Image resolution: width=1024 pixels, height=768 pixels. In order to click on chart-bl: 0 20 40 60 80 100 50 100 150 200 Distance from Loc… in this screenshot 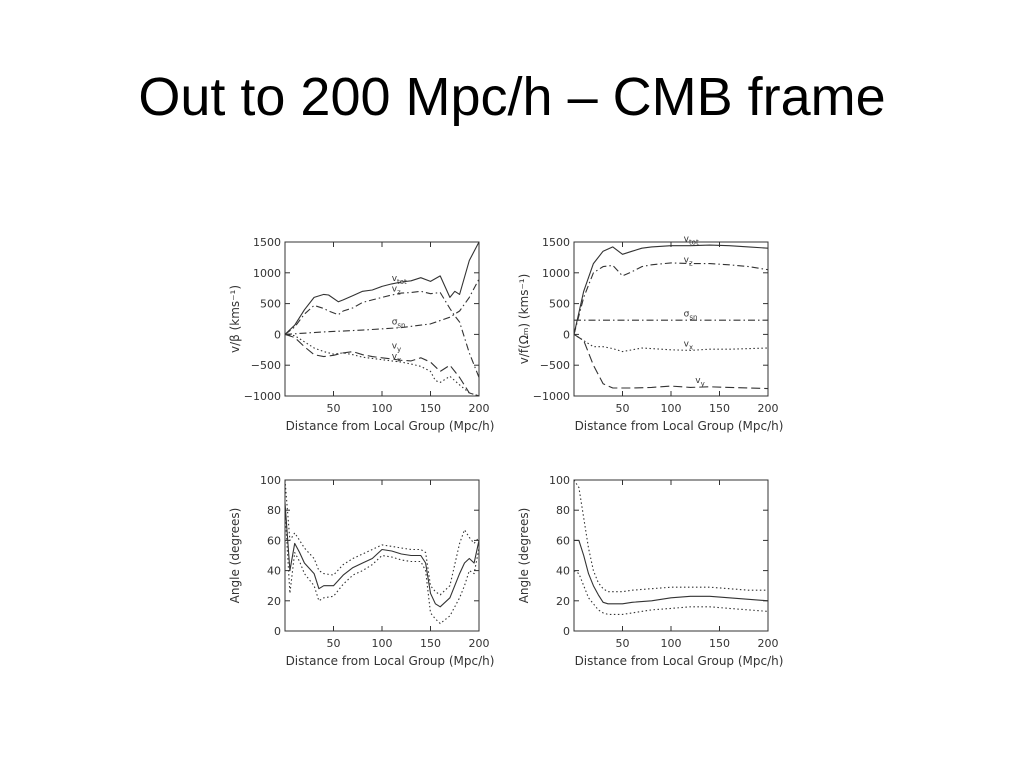, I will do `click(361, 571)`.